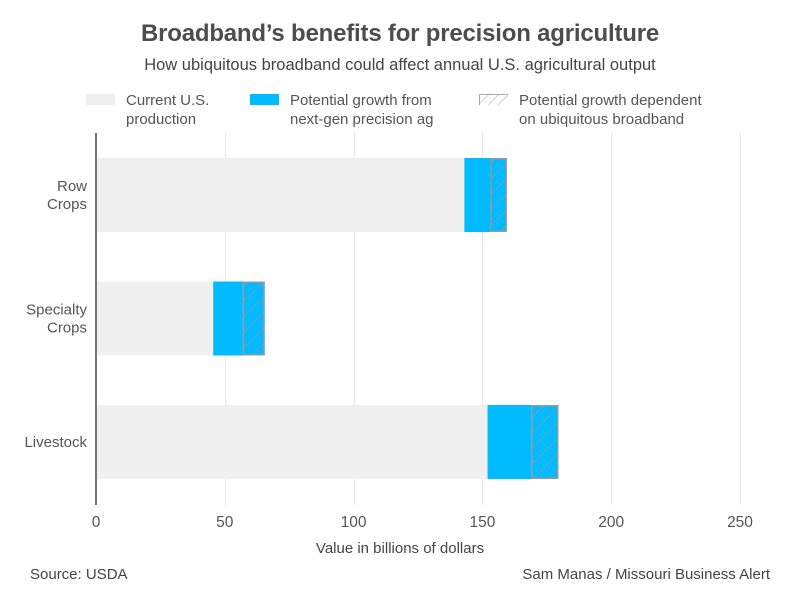 This screenshot has height=600, width=800. I want to click on category-label: Livestock, so click(55, 442).